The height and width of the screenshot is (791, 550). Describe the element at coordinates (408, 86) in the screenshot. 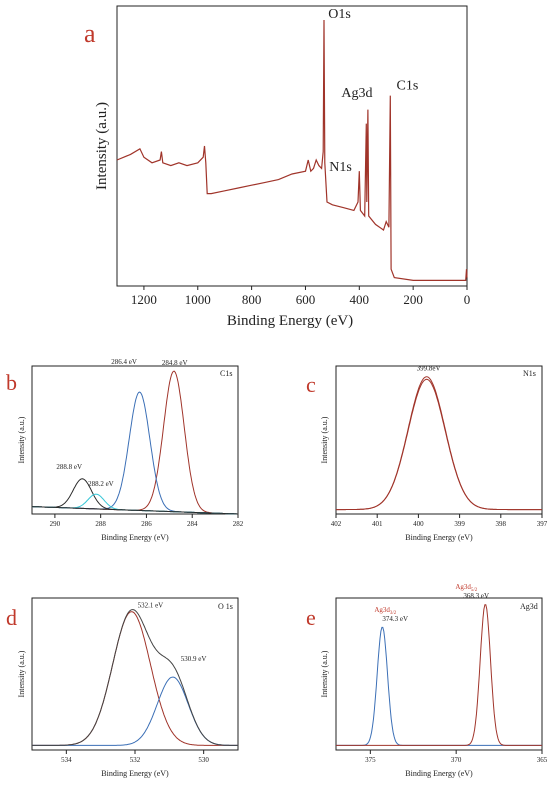

I see `peak-annotation: C1s` at that location.